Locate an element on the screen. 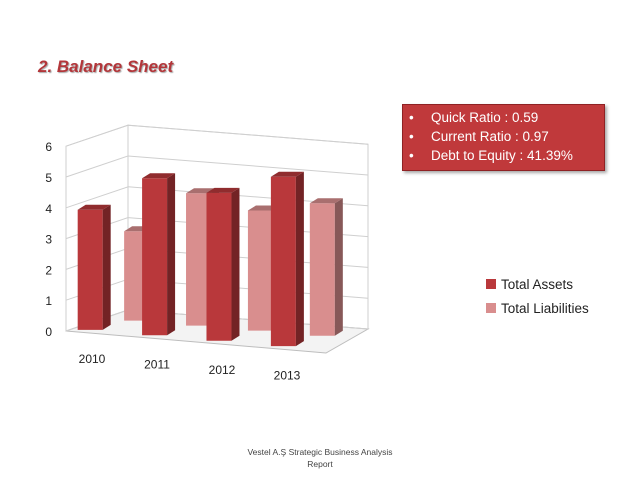  bar-total-assets-2010 is located at coordinates (94, 267).